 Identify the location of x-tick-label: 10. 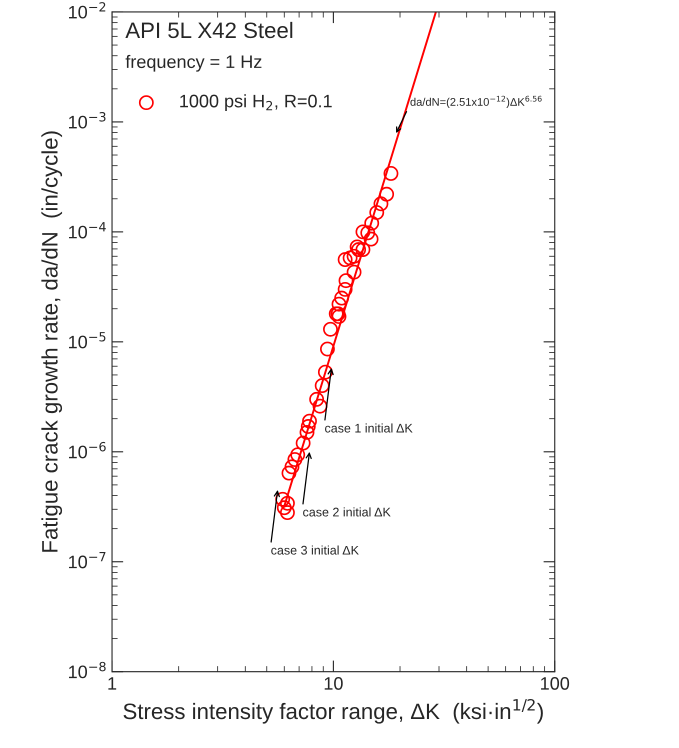
(333, 683).